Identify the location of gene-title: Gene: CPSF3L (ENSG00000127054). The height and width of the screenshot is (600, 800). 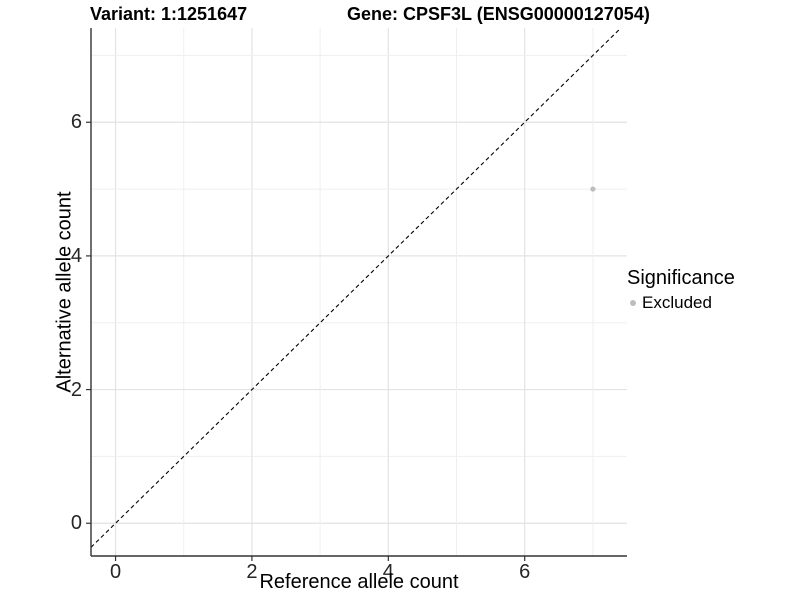
(498, 14).